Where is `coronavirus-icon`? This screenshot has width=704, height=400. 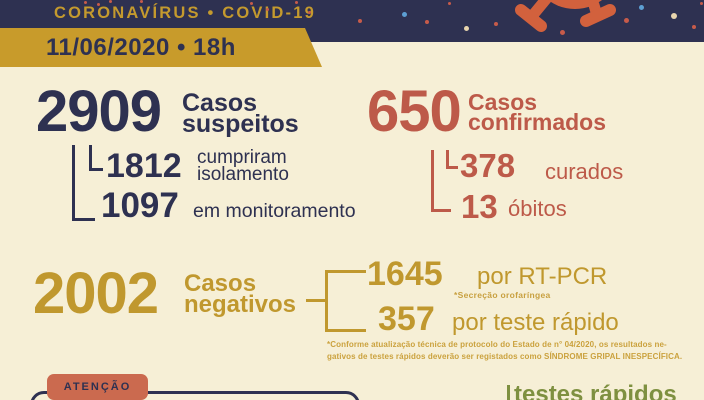
coronavirus-icon is located at coordinates (565, 16).